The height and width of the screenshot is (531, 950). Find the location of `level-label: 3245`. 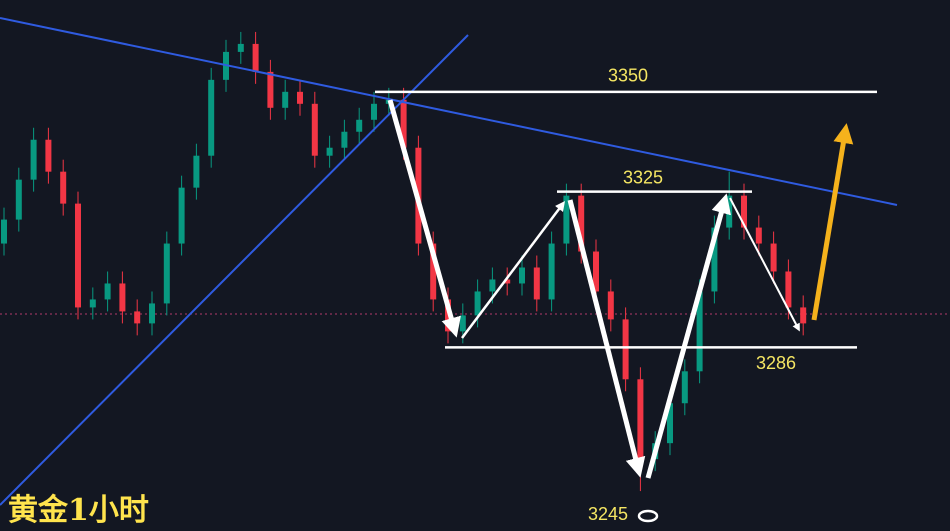

level-label: 3245 is located at coordinates (608, 514).